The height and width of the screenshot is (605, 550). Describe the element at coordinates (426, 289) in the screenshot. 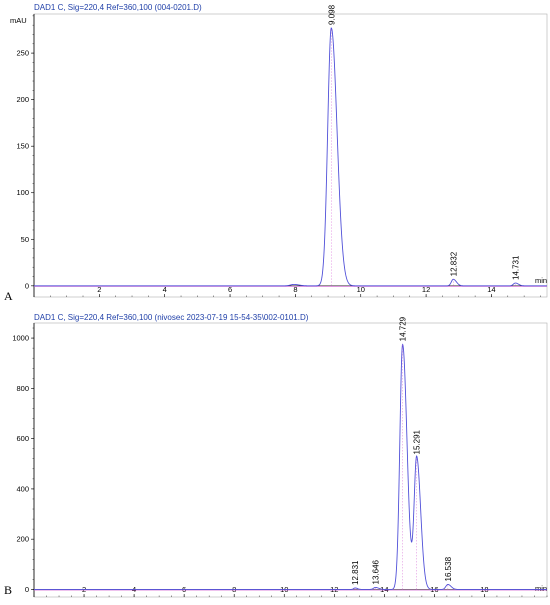

I see `x-tick-label-a: 12` at that location.